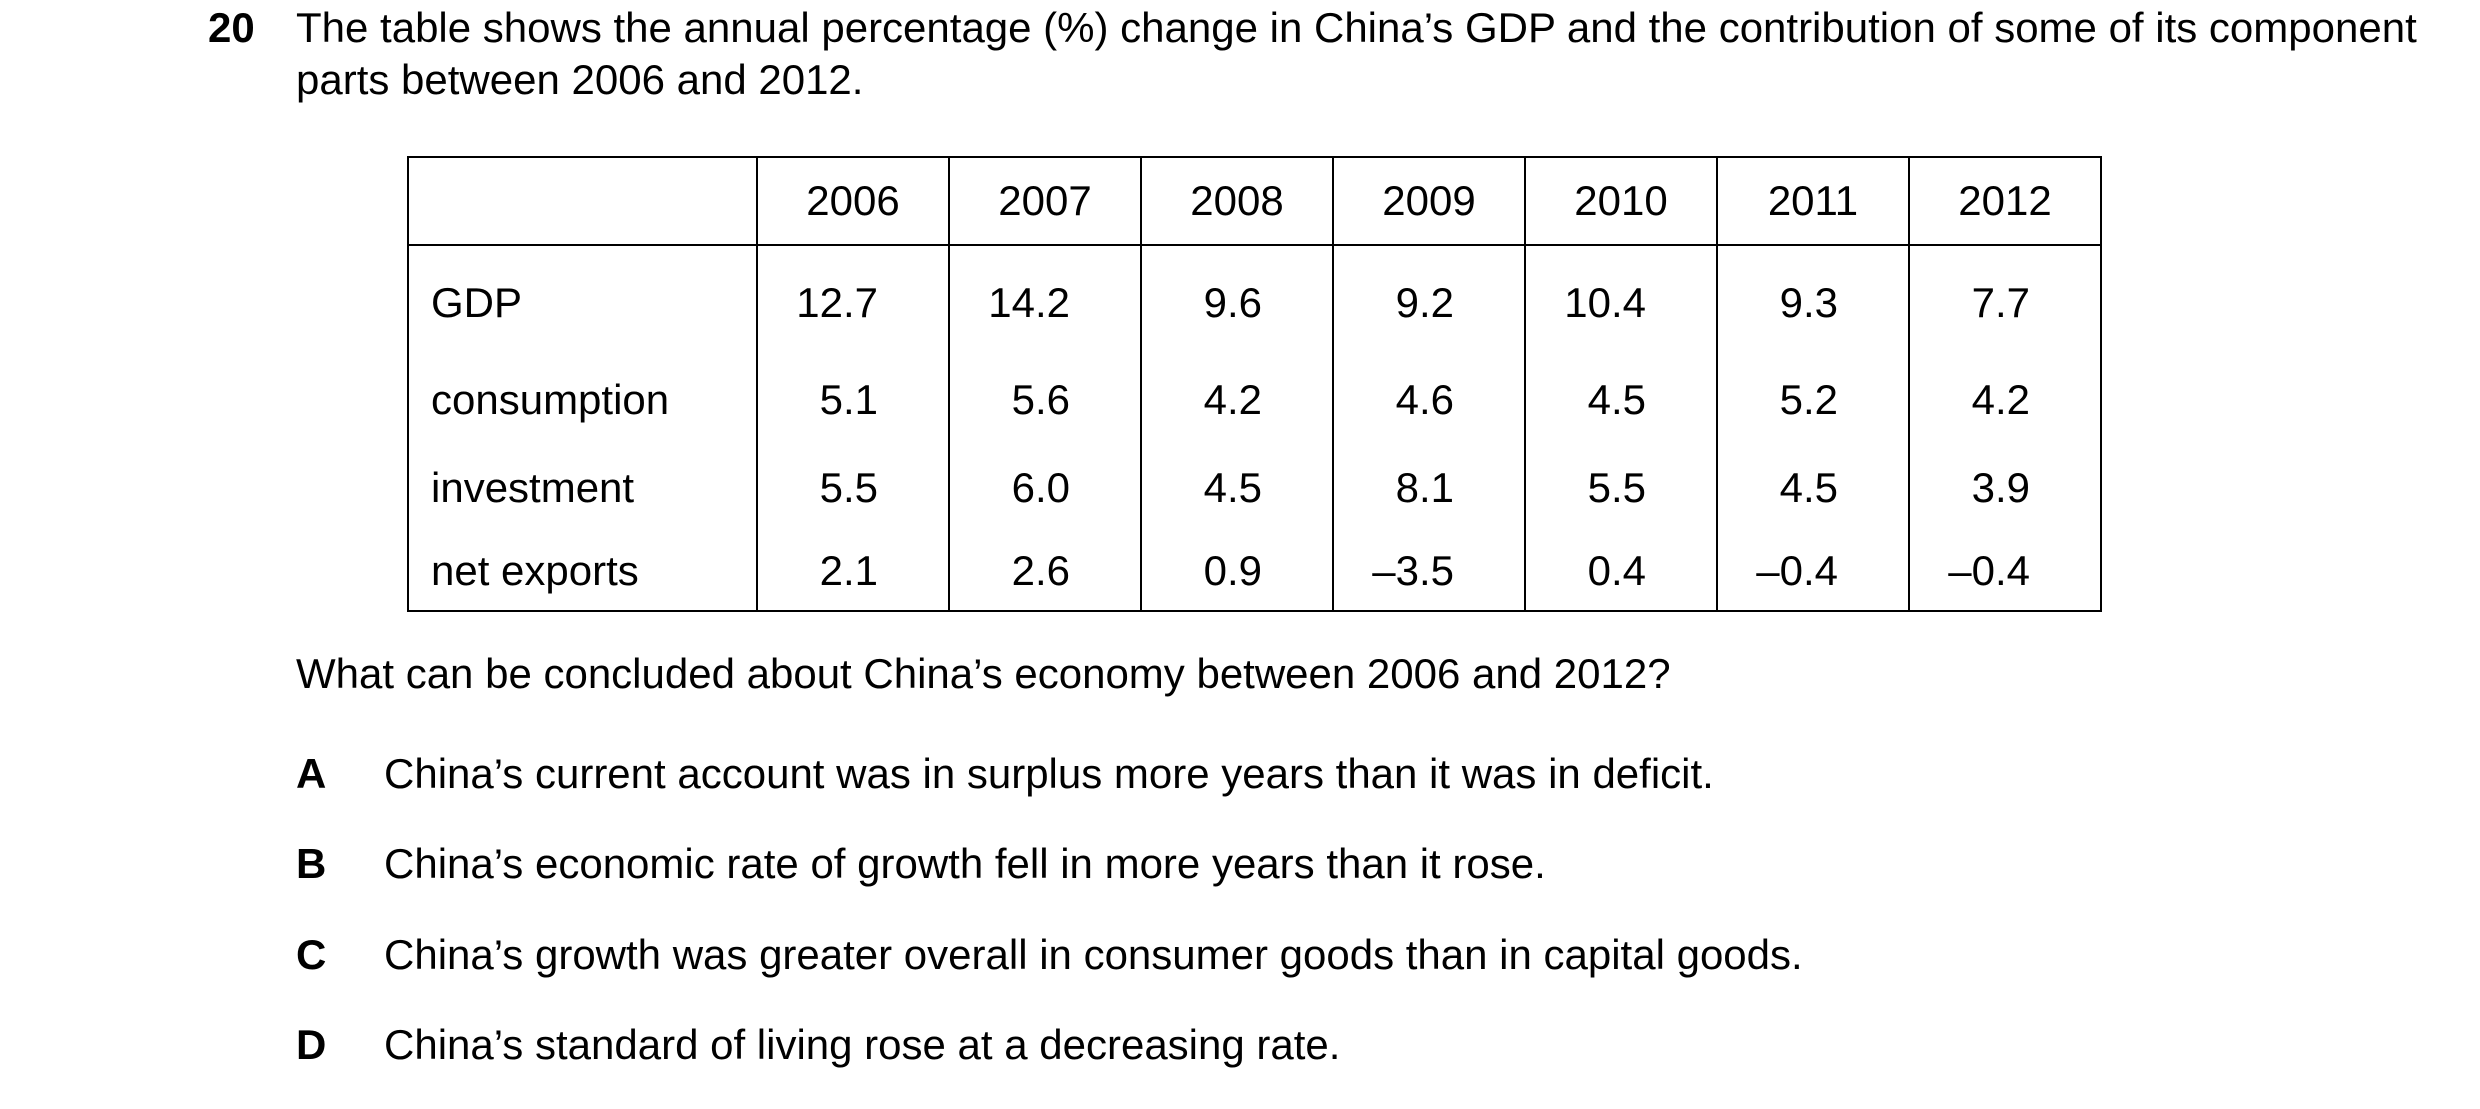 This screenshot has width=2480, height=1109. I want to click on table-corner-cell, so click(582, 201).